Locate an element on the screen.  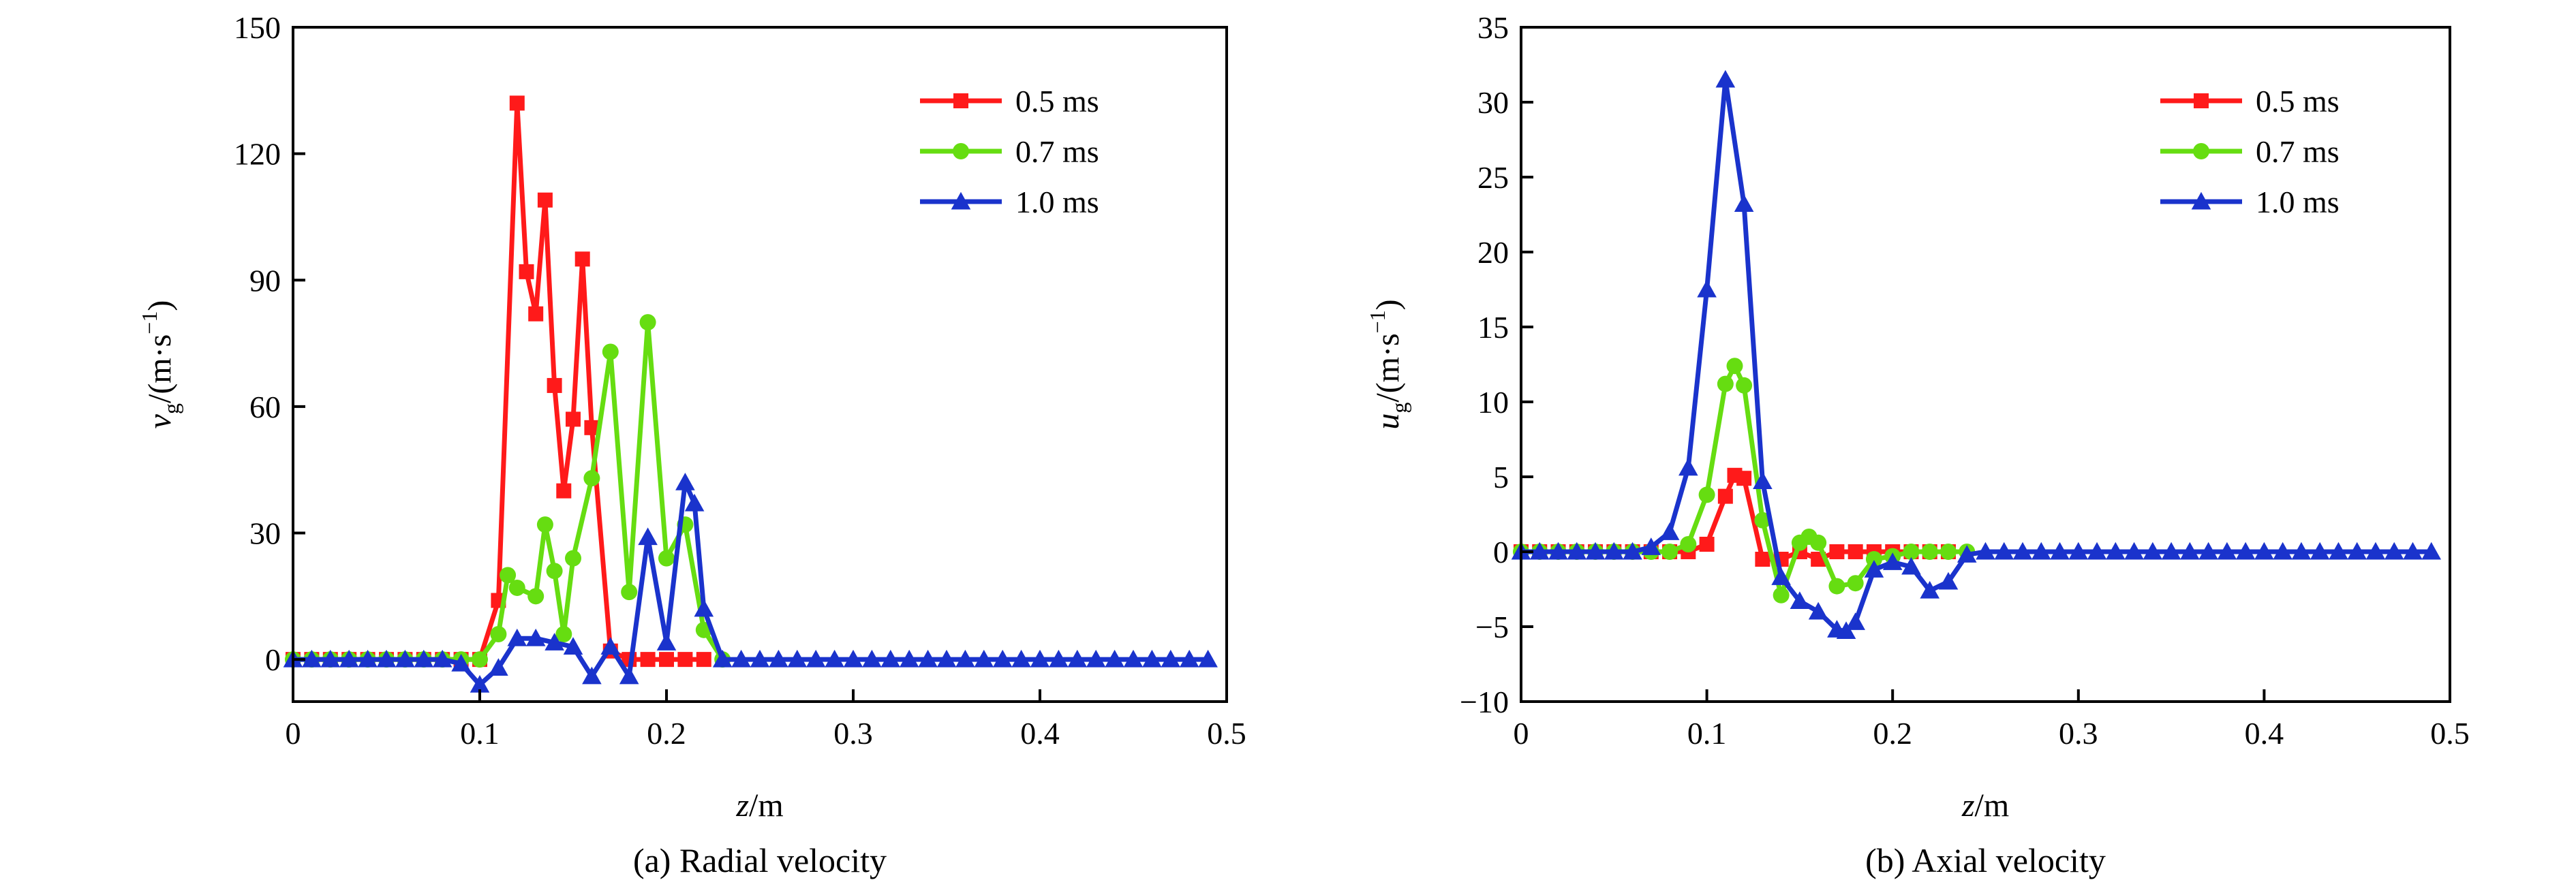
x-tick-label: 0.4 is located at coordinates (1040, 733).